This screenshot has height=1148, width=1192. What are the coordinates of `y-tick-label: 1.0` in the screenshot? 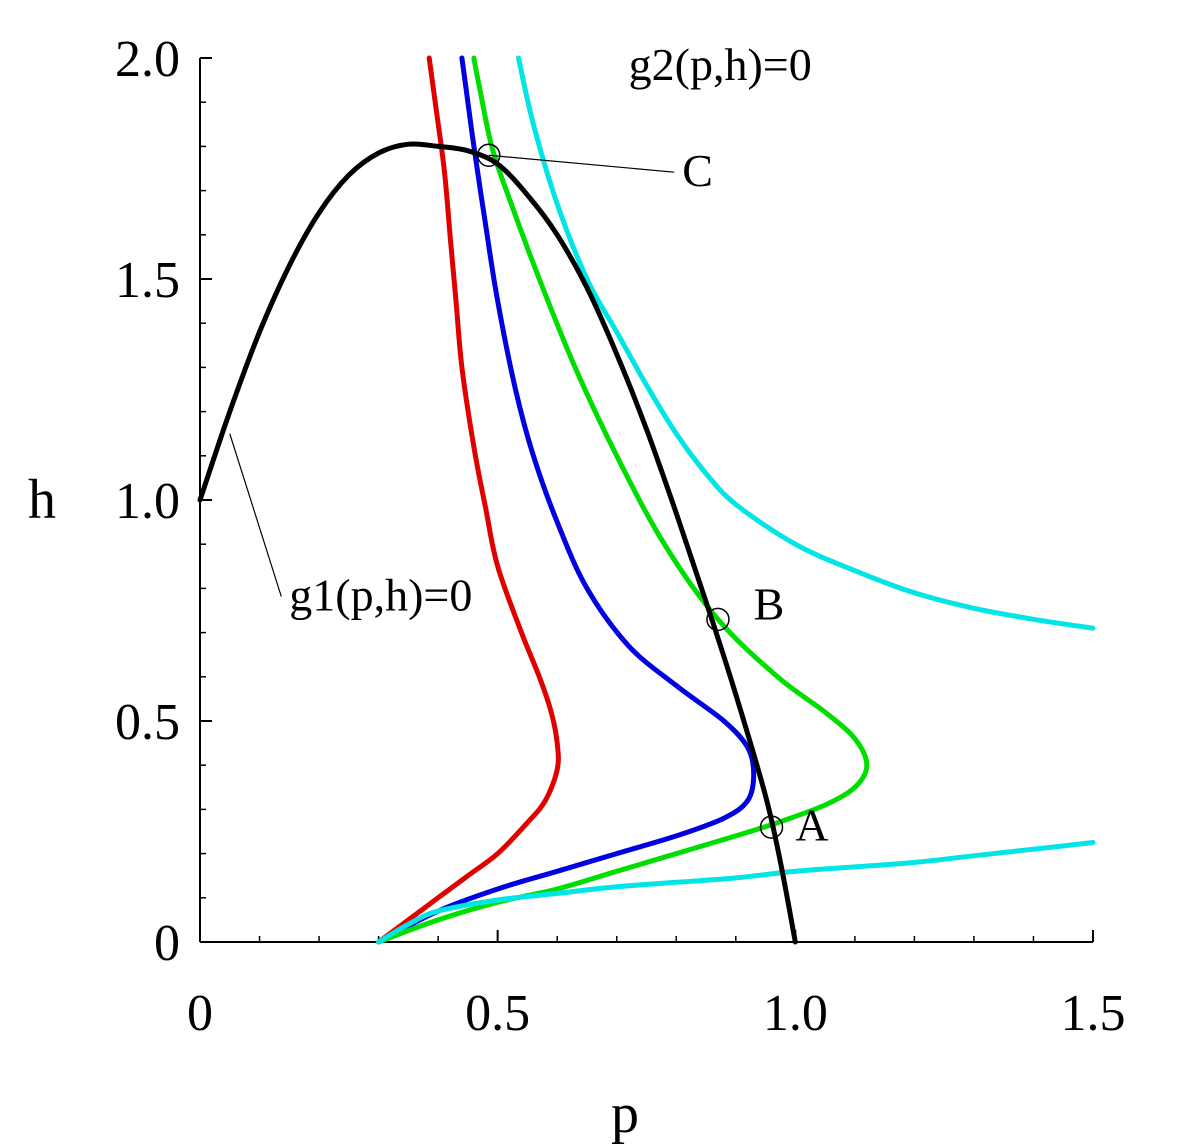 It's located at (147, 501).